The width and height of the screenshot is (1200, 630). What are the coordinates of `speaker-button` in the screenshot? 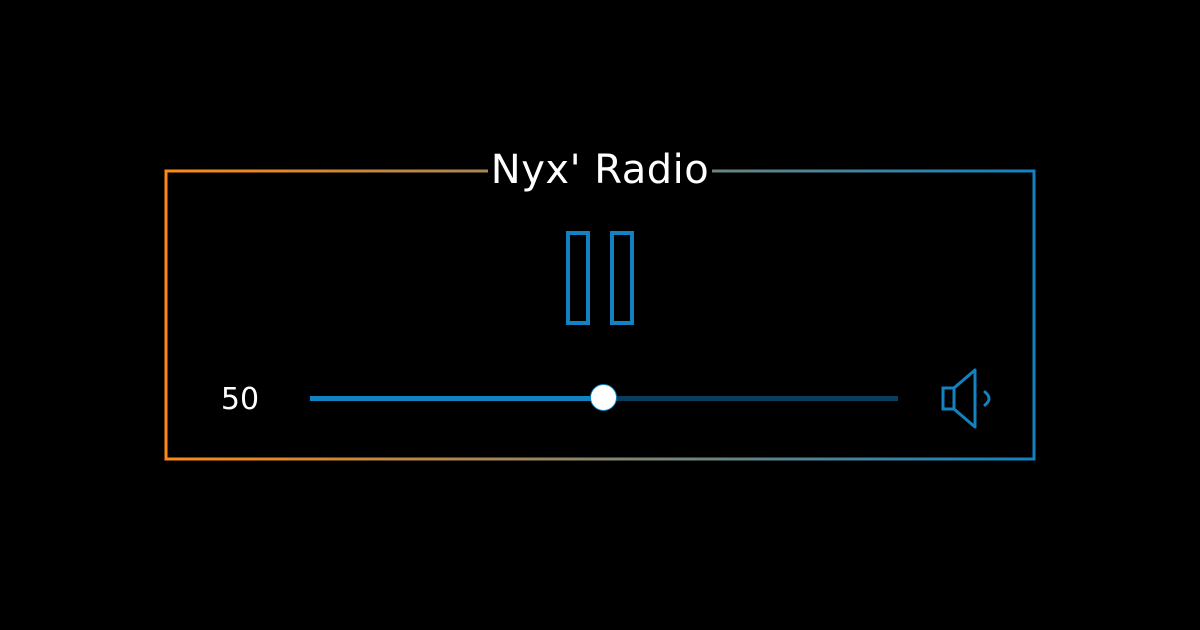 It's located at (970, 399).